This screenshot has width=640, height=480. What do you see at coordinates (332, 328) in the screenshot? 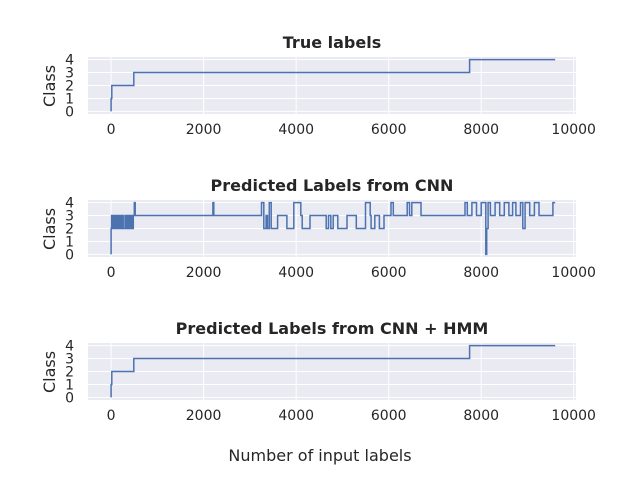
I see `subplot-title: Predicted Labels from CNN + HMM` at bounding box center [332, 328].